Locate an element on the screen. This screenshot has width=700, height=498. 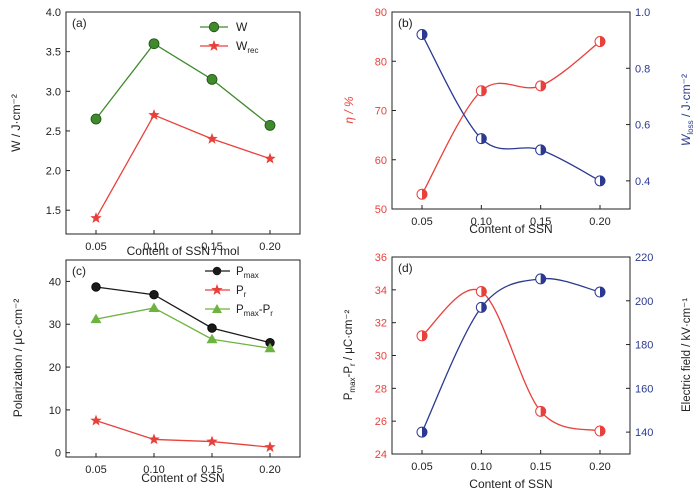
legend-label-wrec-main: W is located at coordinates (242, 46).